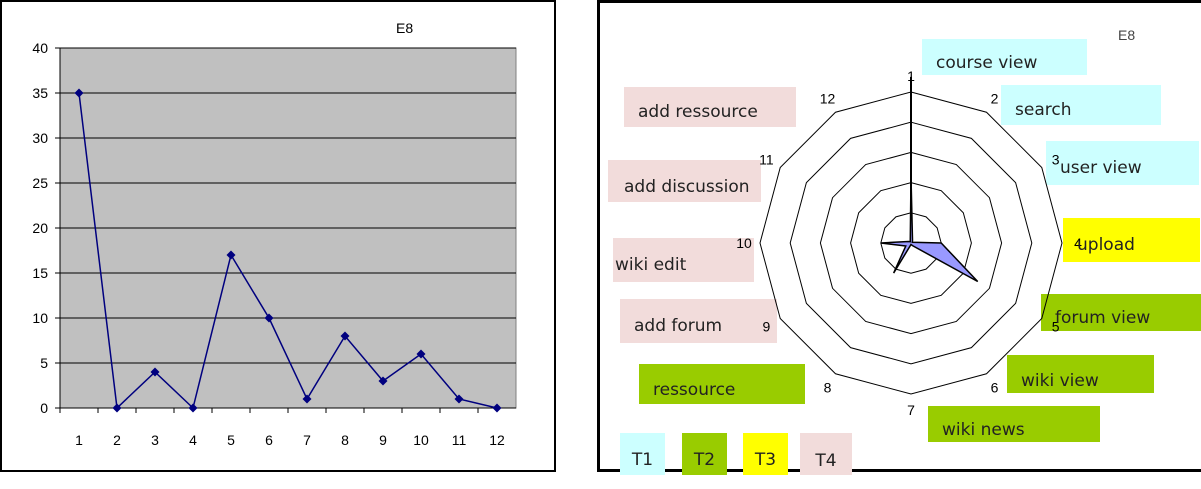 This screenshot has width=1201, height=489. I want to click on axis-label: 10, so click(744, 243).